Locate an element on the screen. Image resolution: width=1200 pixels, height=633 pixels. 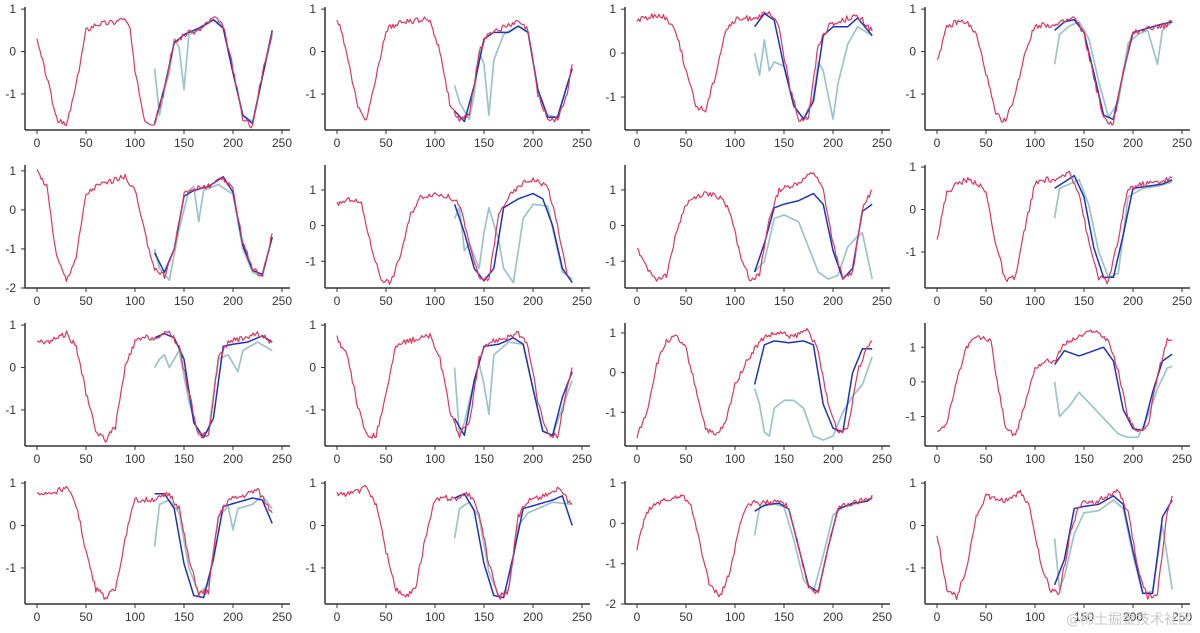
panel-13: -1 0 1 0 50 100 150 200 250 is located at coordinates (148, 550).